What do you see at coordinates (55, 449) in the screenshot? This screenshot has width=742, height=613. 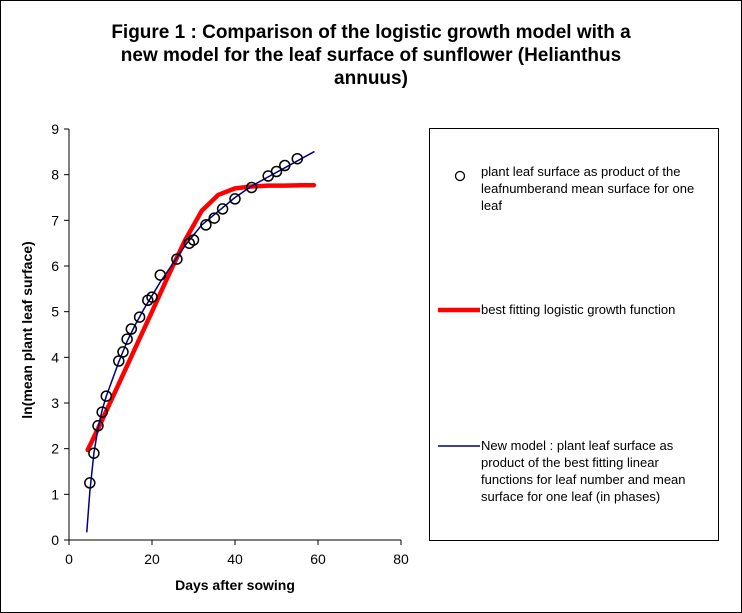 I see `y-tick-label: 2` at bounding box center [55, 449].